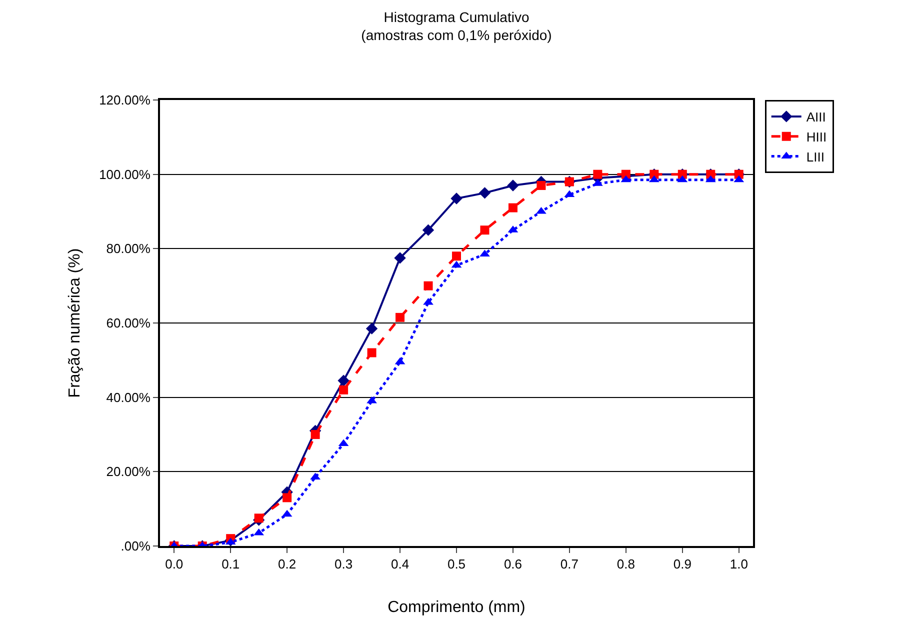 The height and width of the screenshot is (625, 903). I want to click on x-tick-label: 0.8, so click(625, 564).